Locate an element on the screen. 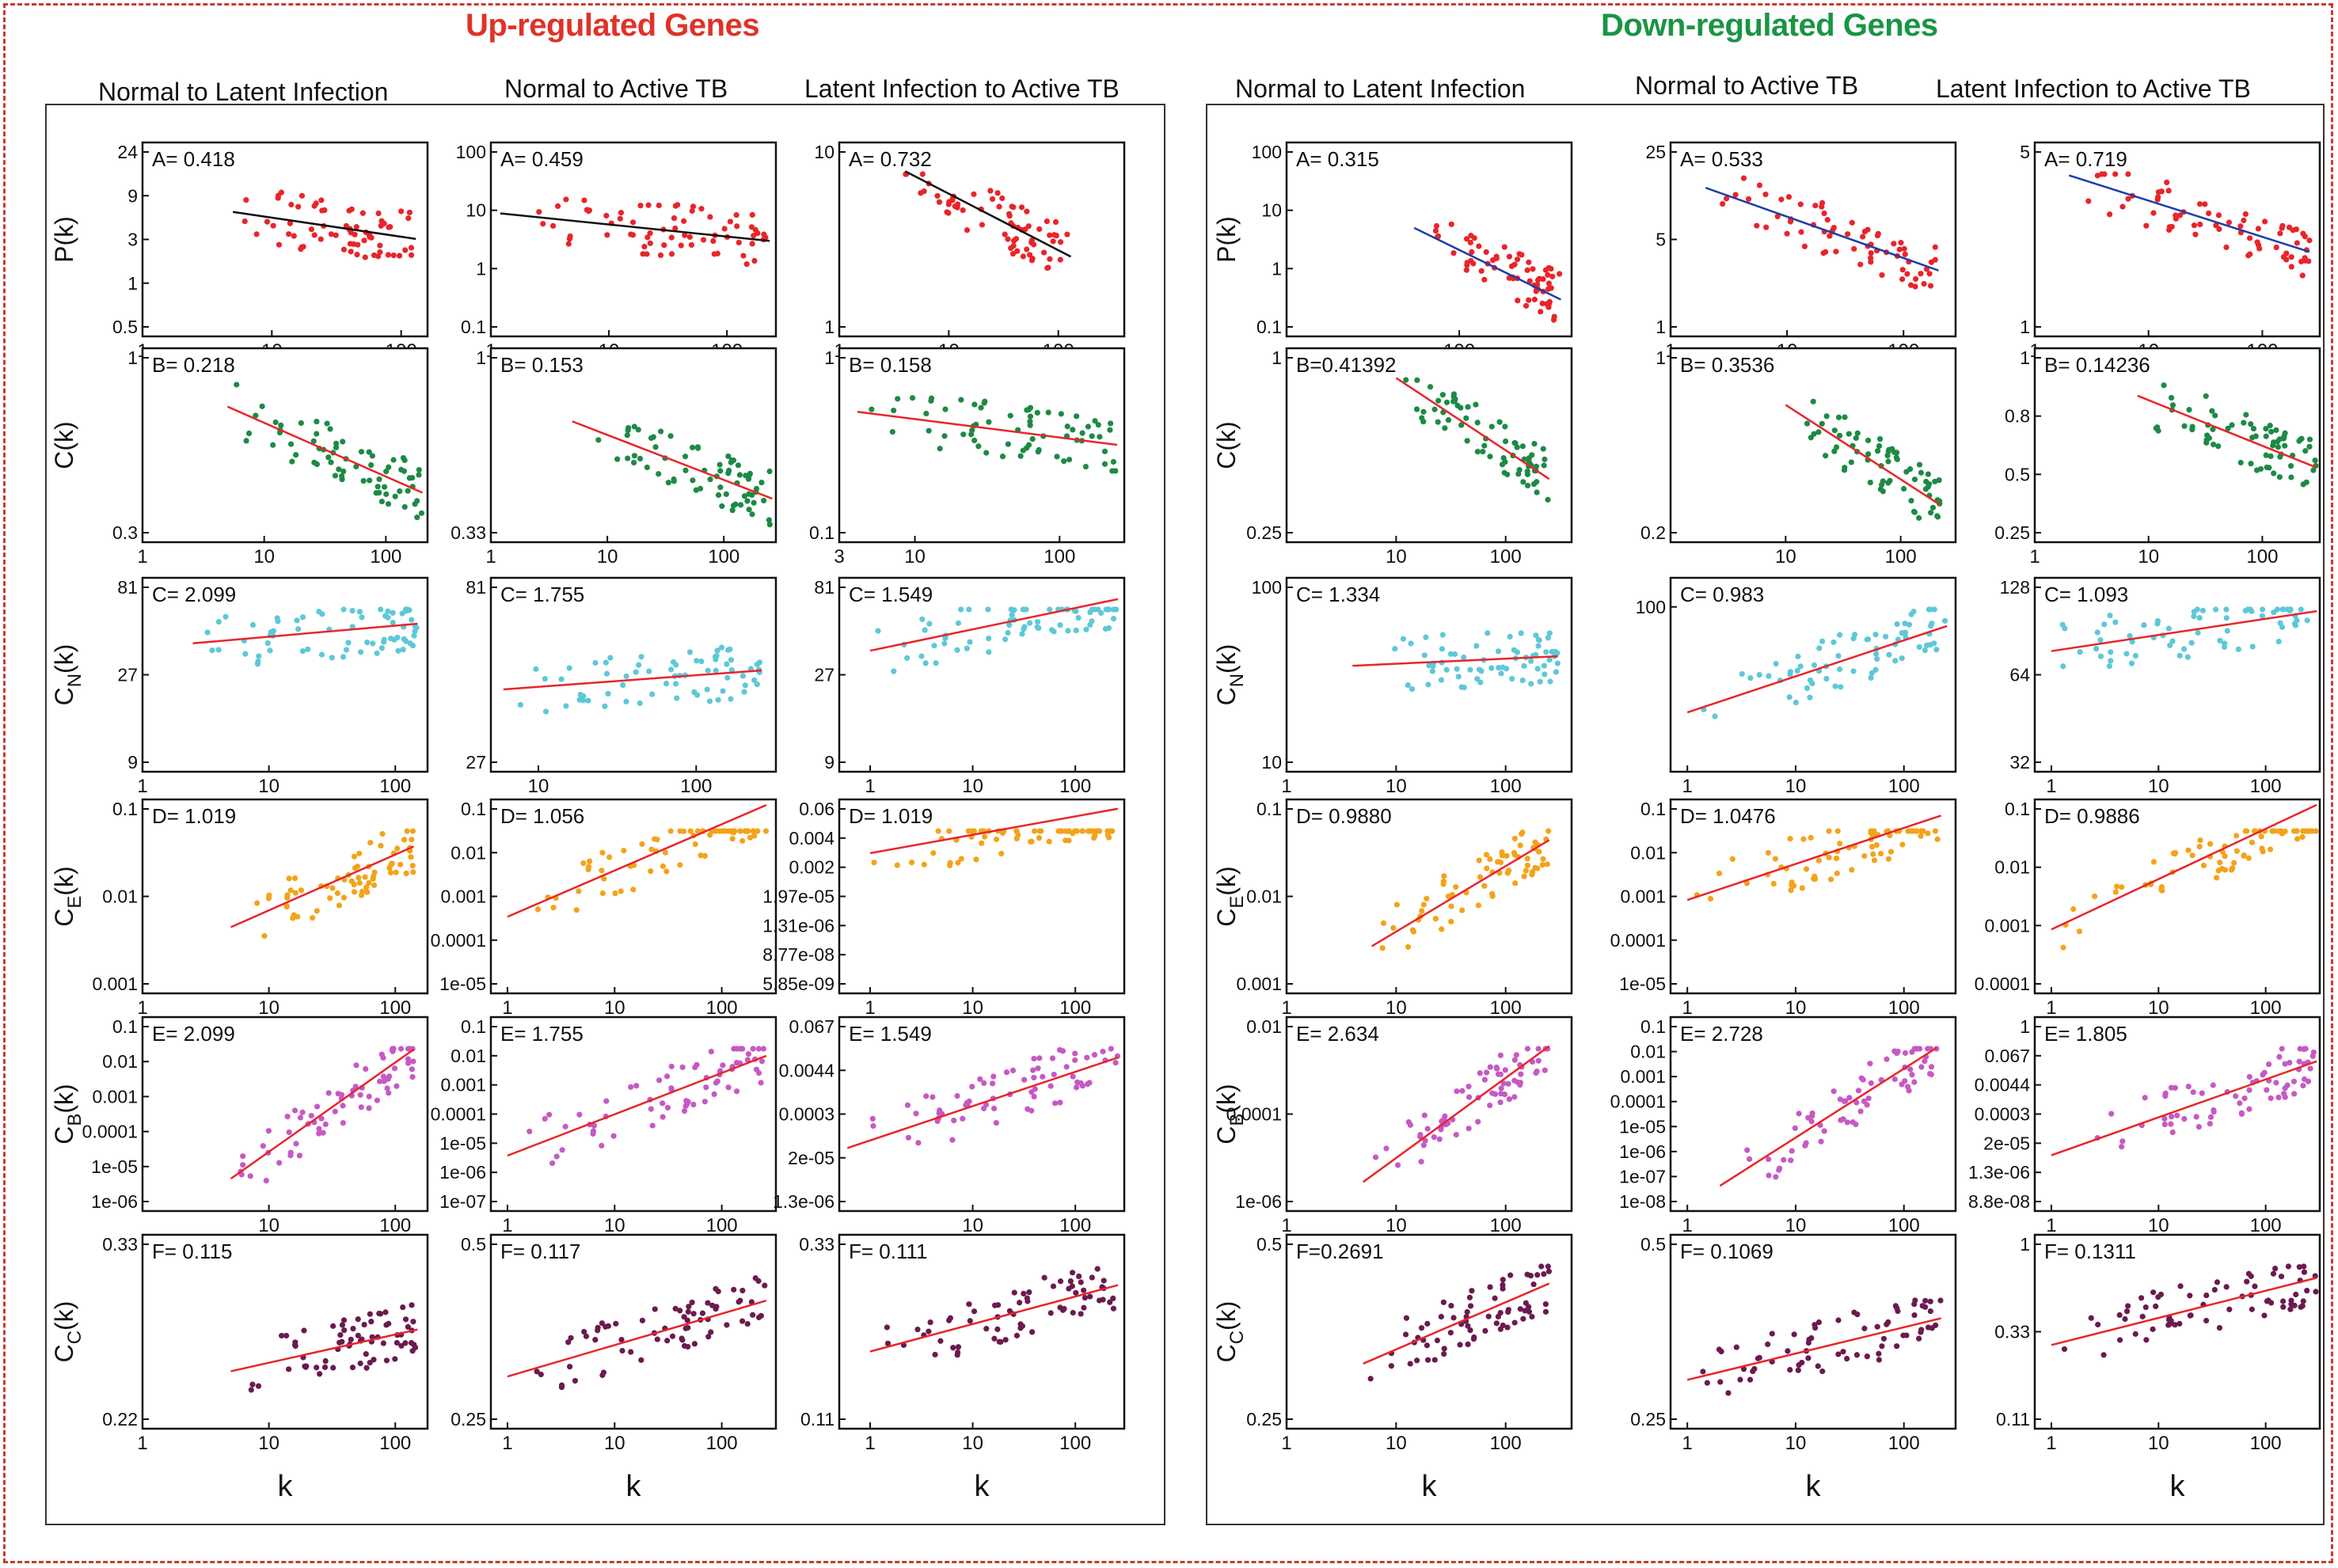  annotation-down-r5-c2: F= 0.1311 is located at coordinates (2090, 1251).